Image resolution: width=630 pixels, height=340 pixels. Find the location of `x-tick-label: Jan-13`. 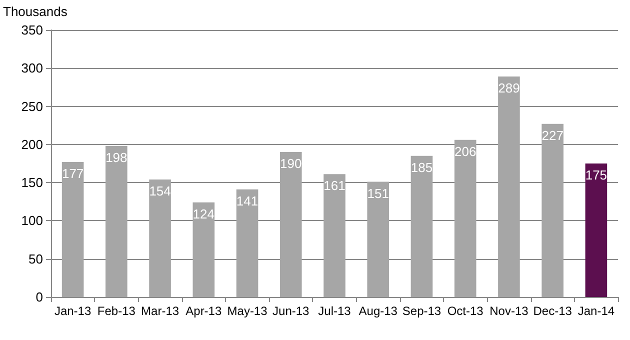

x-tick-label: Jan-13 is located at coordinates (73, 311).